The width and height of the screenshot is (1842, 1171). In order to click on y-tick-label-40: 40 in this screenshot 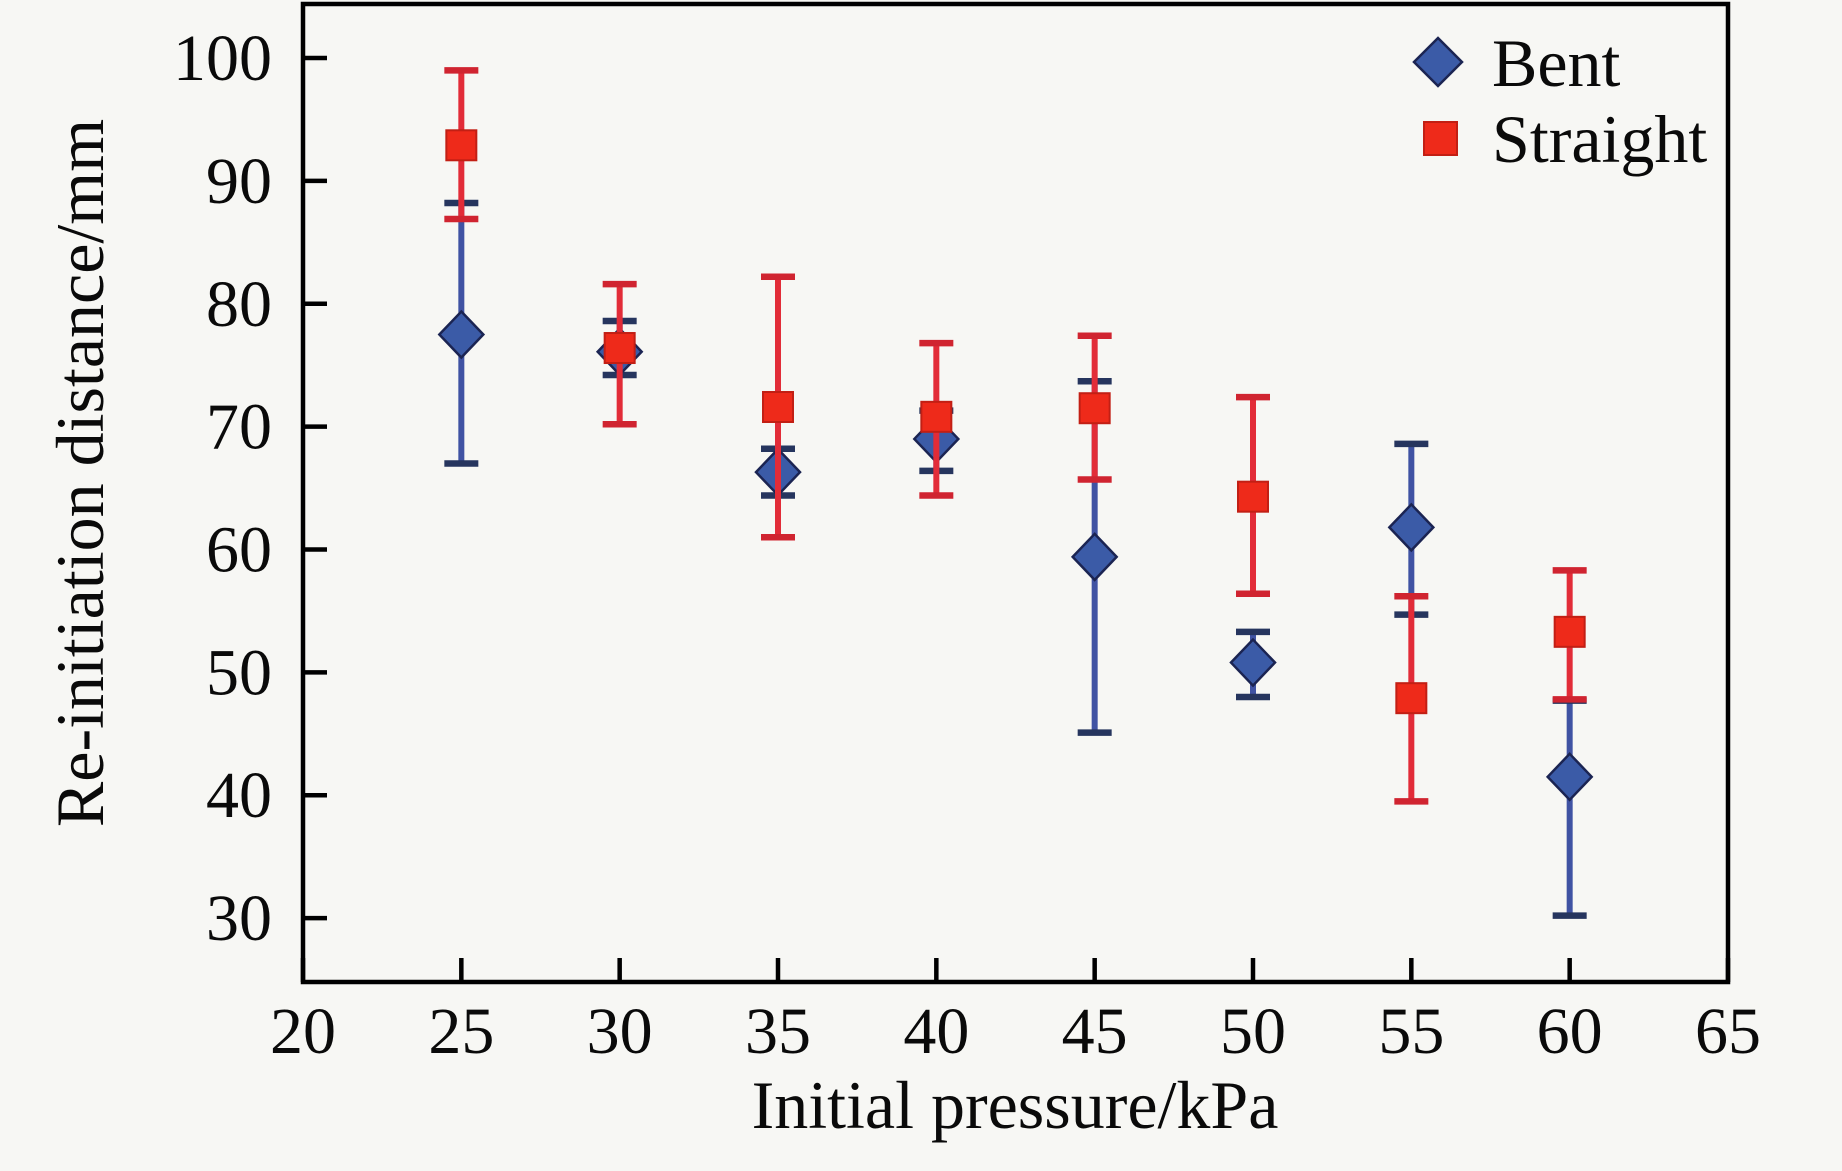, I will do `click(239, 795)`.